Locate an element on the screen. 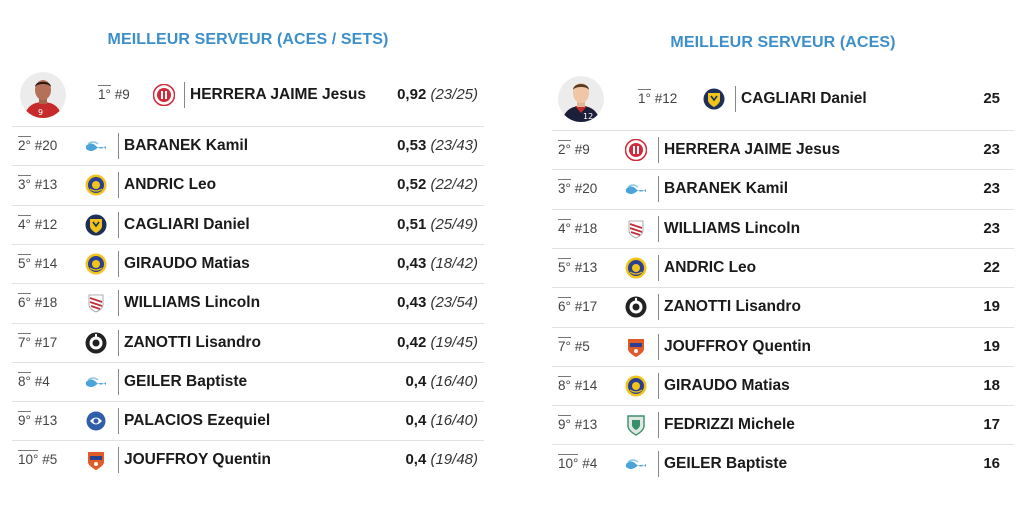 The height and width of the screenshot is (511, 1024). rank-position: 1° is located at coordinates (104, 93).